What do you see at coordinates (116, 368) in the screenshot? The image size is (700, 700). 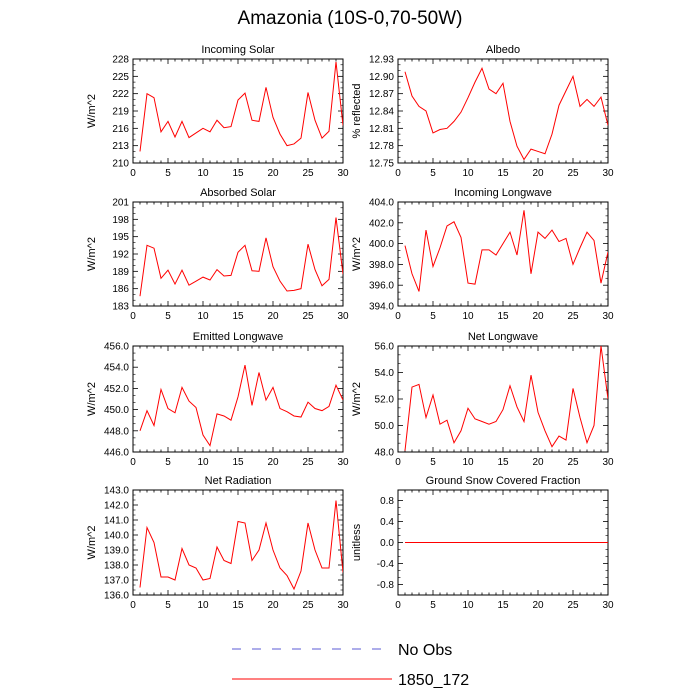 I see `y-tick-label: 454.0` at bounding box center [116, 368].